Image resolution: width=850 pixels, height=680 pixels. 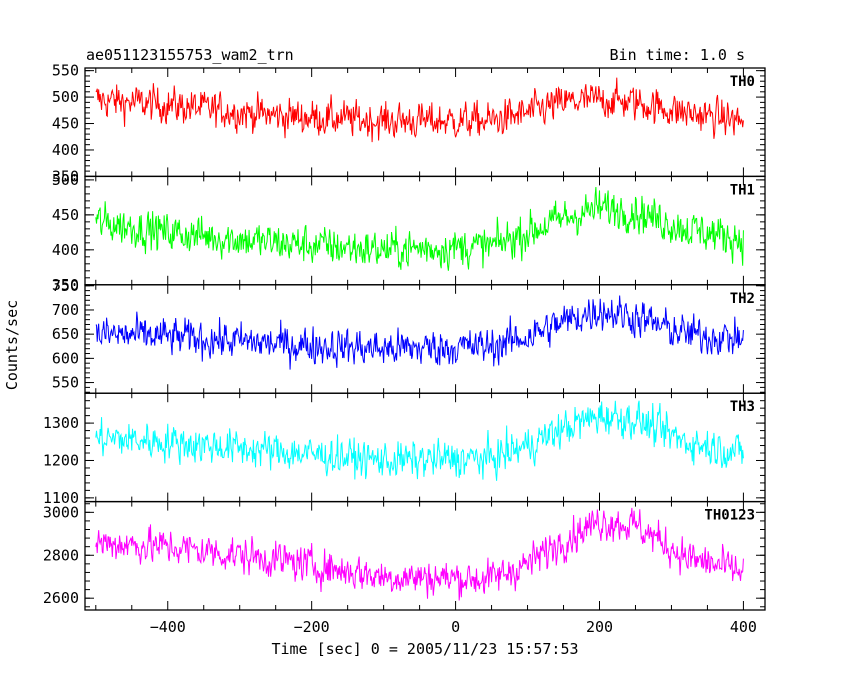 What do you see at coordinates (419, 110) in the screenshot?
I see `series-line-th0` at bounding box center [419, 110].